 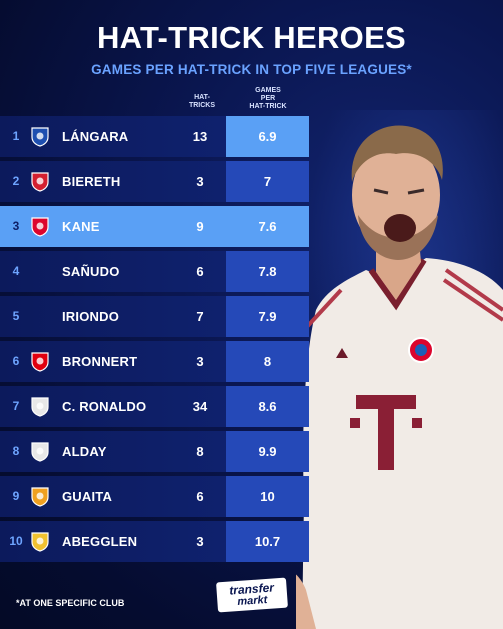 I want to click on hattricks-value: 8, so click(x=200, y=451).